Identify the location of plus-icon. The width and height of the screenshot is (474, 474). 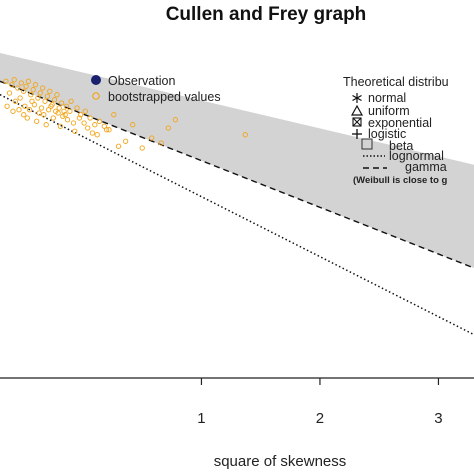
(357, 134).